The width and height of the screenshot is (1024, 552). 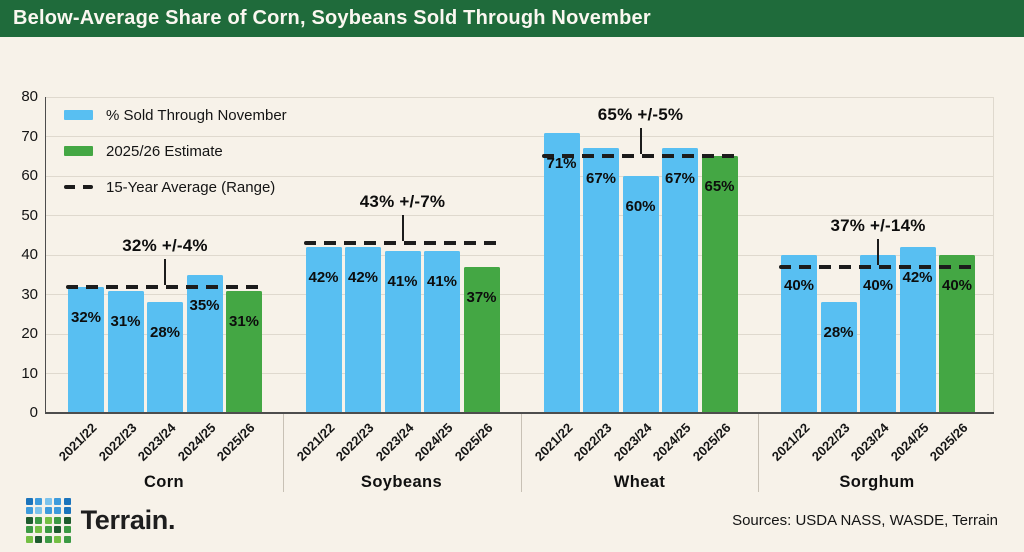 I want to click on legend-swatch-blue, so click(x=78, y=115).